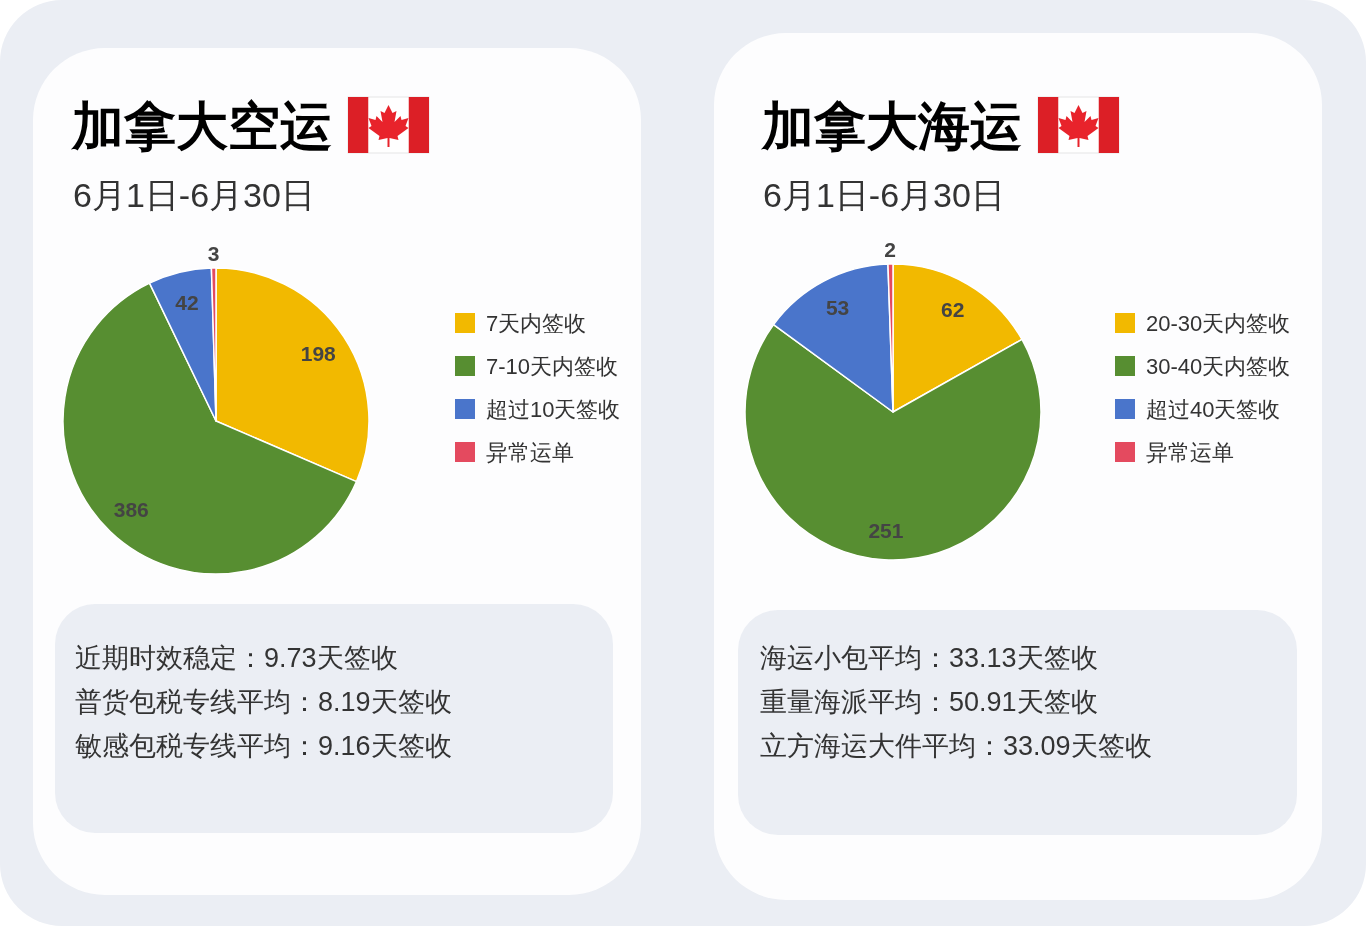 The width and height of the screenshot is (1366, 952). What do you see at coordinates (953, 310) in the screenshot?
I see `data-label: 62` at bounding box center [953, 310].